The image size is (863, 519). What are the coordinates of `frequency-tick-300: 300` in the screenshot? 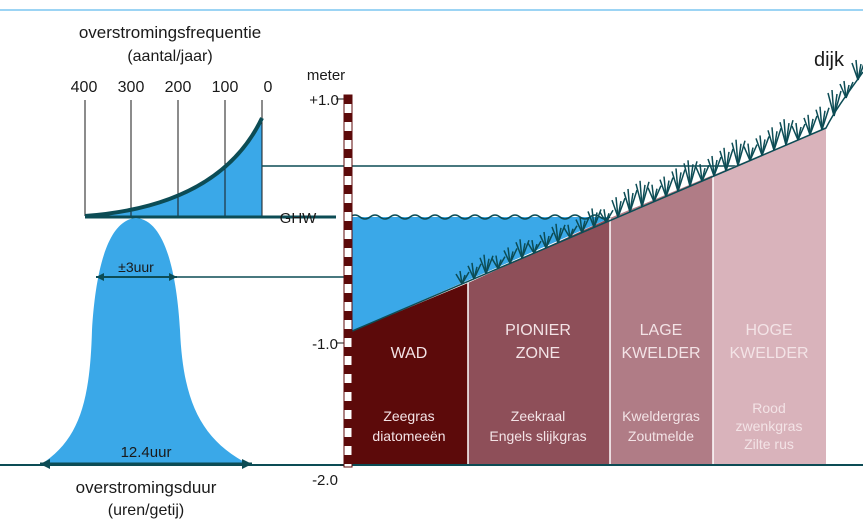 It's located at (131, 87).